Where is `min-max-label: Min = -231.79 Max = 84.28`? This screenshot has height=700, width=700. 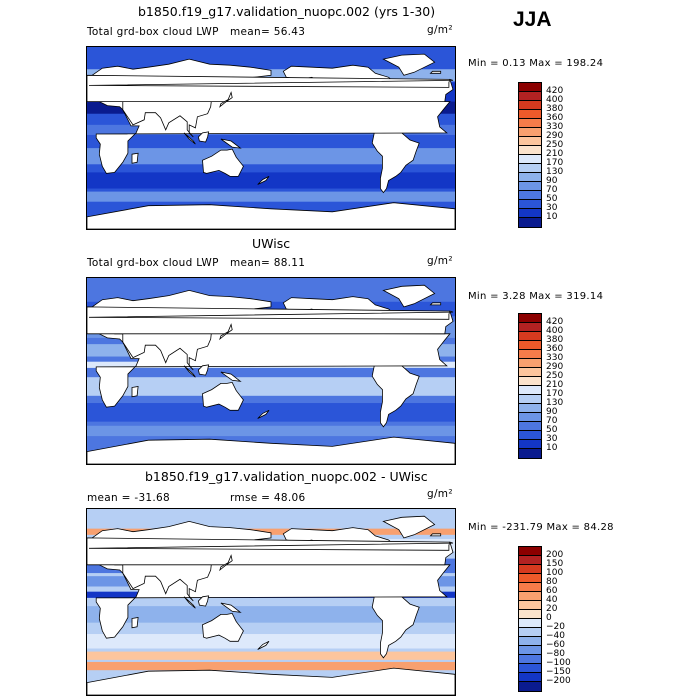
min-max-label: Min = -231.79 Max = 84.28 is located at coordinates (541, 527).